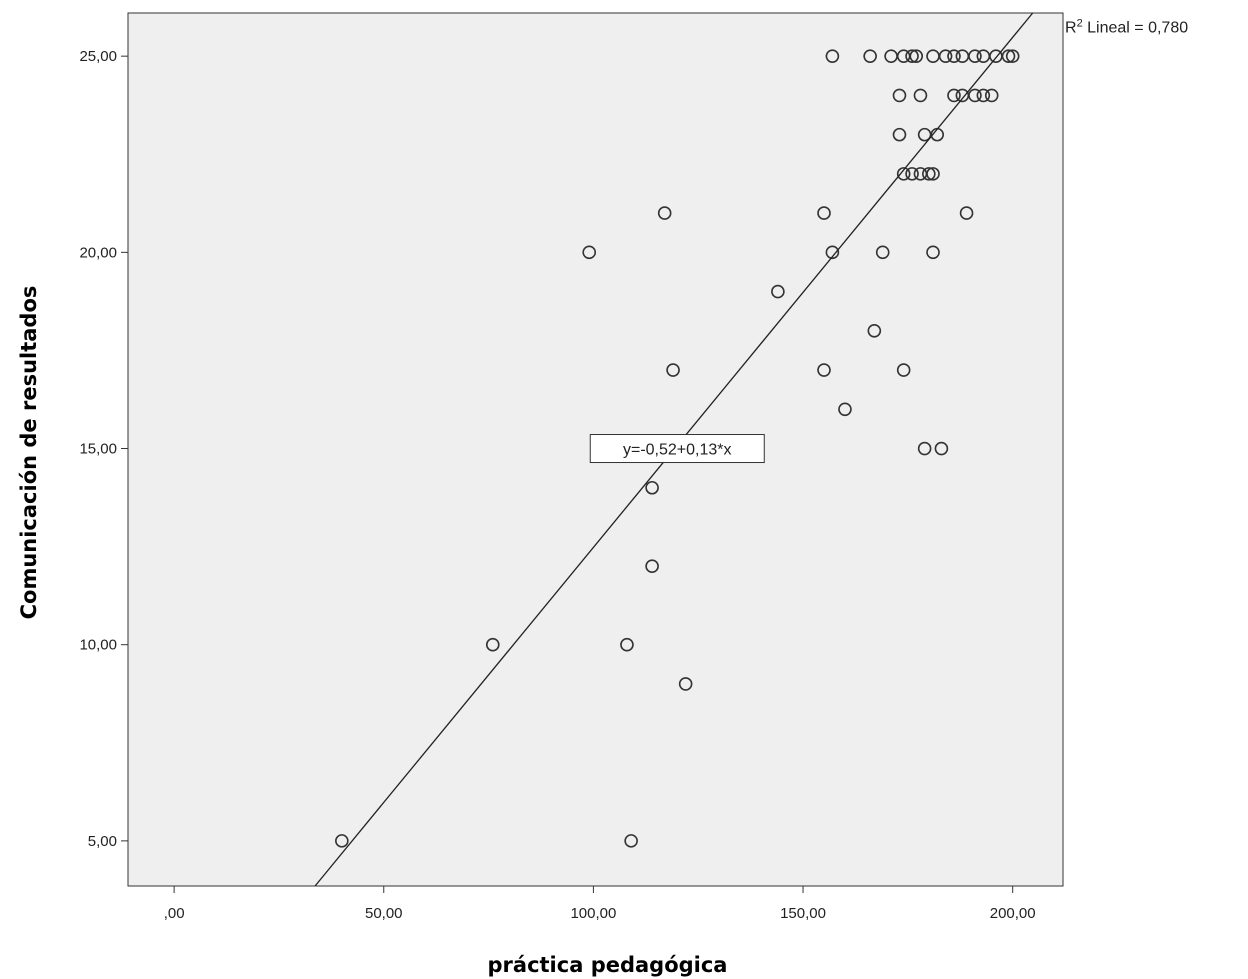 This screenshot has height=979, width=1248. I want to click on y-axis-ticks: 5,00 10,00 15,00 20,00 25,00, so click(103, 449).